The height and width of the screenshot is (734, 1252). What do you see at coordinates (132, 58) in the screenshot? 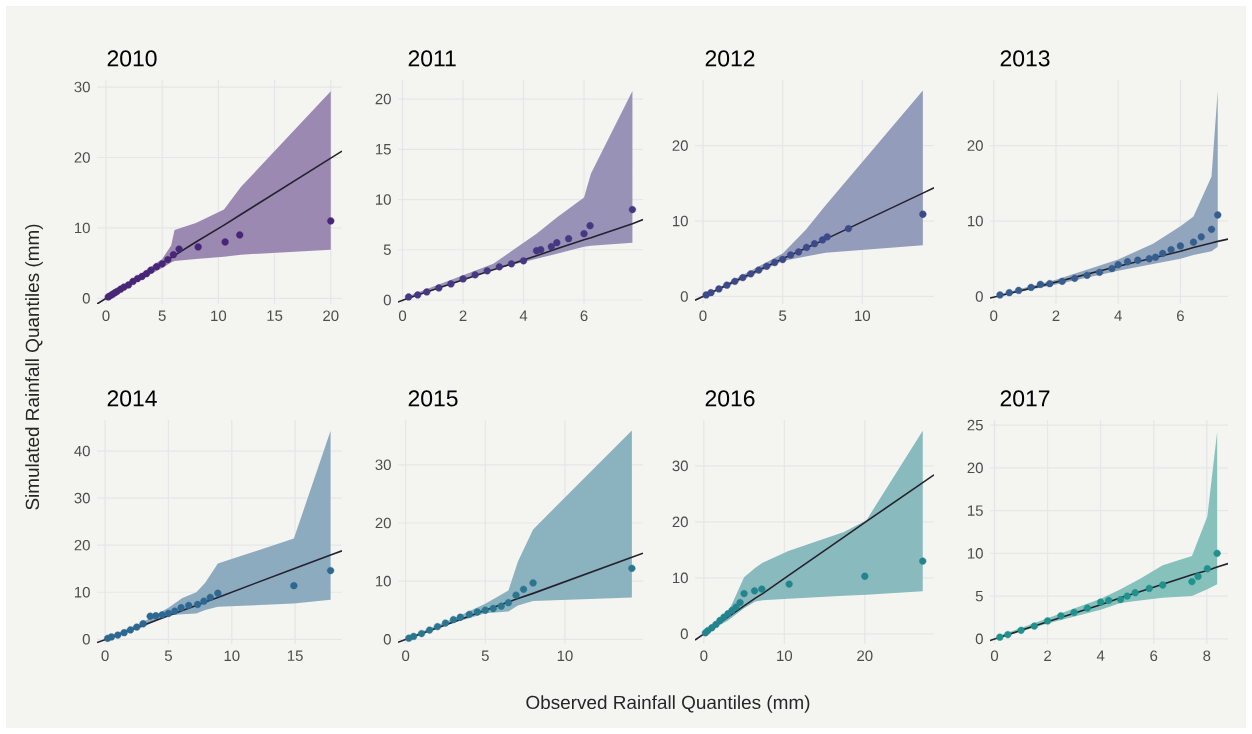
I see `chart-title: 2010` at bounding box center [132, 58].